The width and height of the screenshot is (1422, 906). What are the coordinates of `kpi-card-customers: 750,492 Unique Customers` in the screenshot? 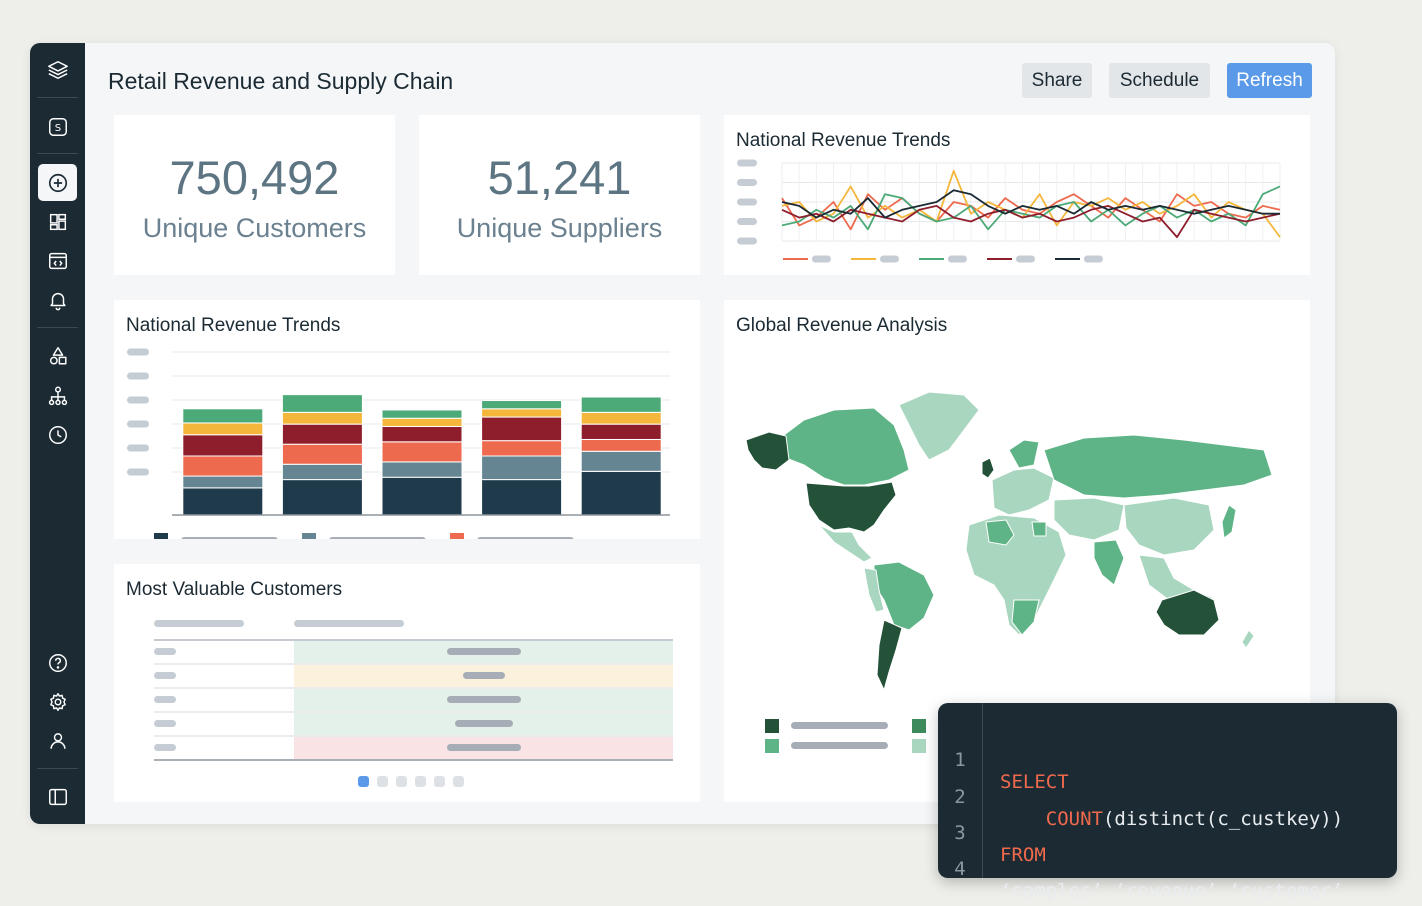 It's located at (254, 195).